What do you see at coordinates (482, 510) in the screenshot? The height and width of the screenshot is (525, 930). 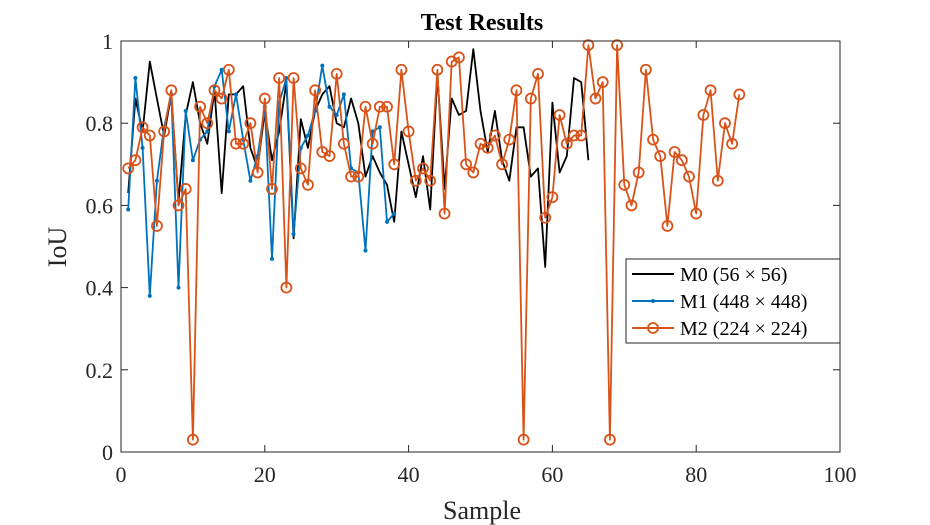 I see `x-axis-label: Sample` at bounding box center [482, 510].